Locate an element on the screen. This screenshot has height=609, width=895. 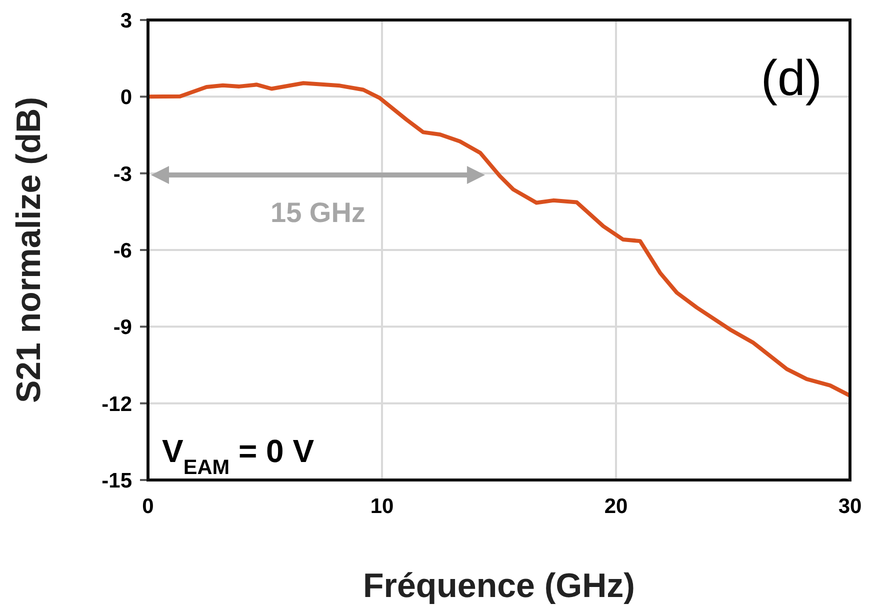
y-tick-label: -6 is located at coordinates (122, 250).